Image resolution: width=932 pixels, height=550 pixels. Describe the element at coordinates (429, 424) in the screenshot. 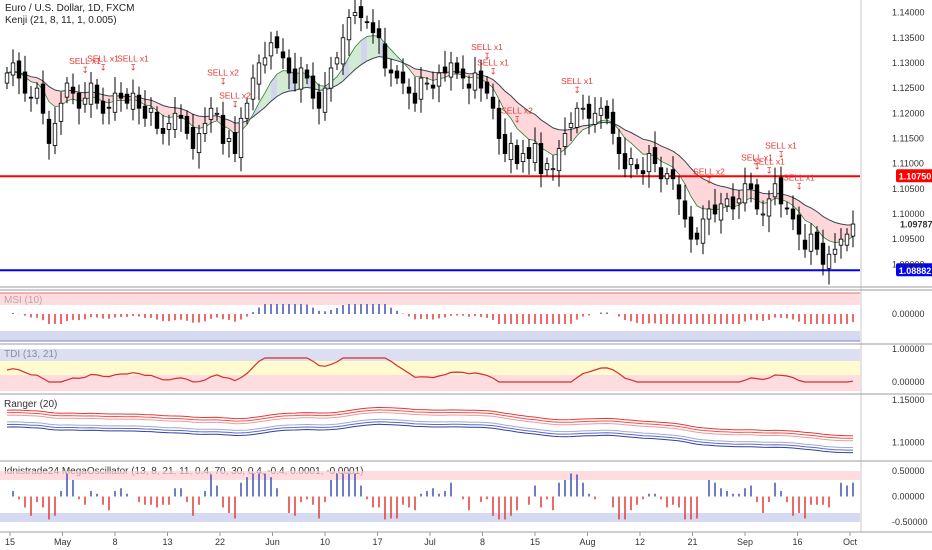

I see `ranger-band-line` at that location.